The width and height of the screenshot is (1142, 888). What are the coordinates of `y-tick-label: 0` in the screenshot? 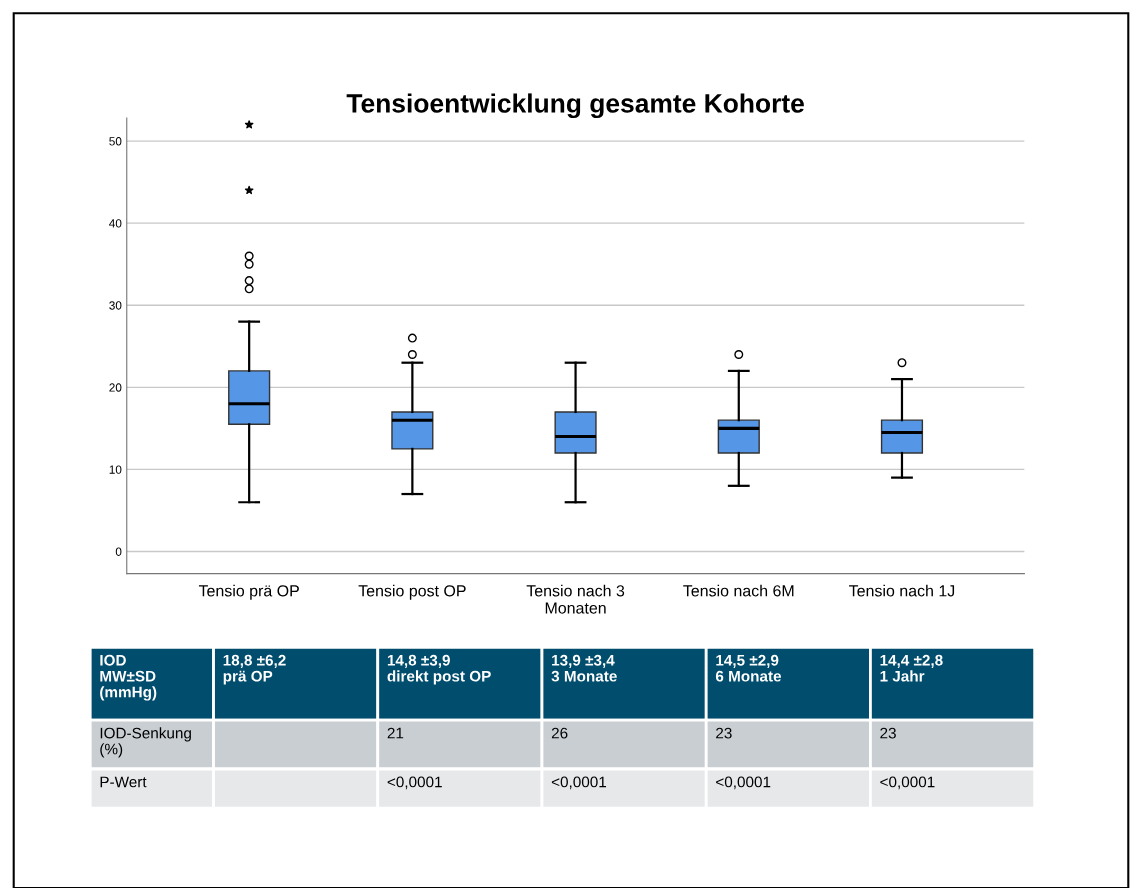 It's located at (118, 551).